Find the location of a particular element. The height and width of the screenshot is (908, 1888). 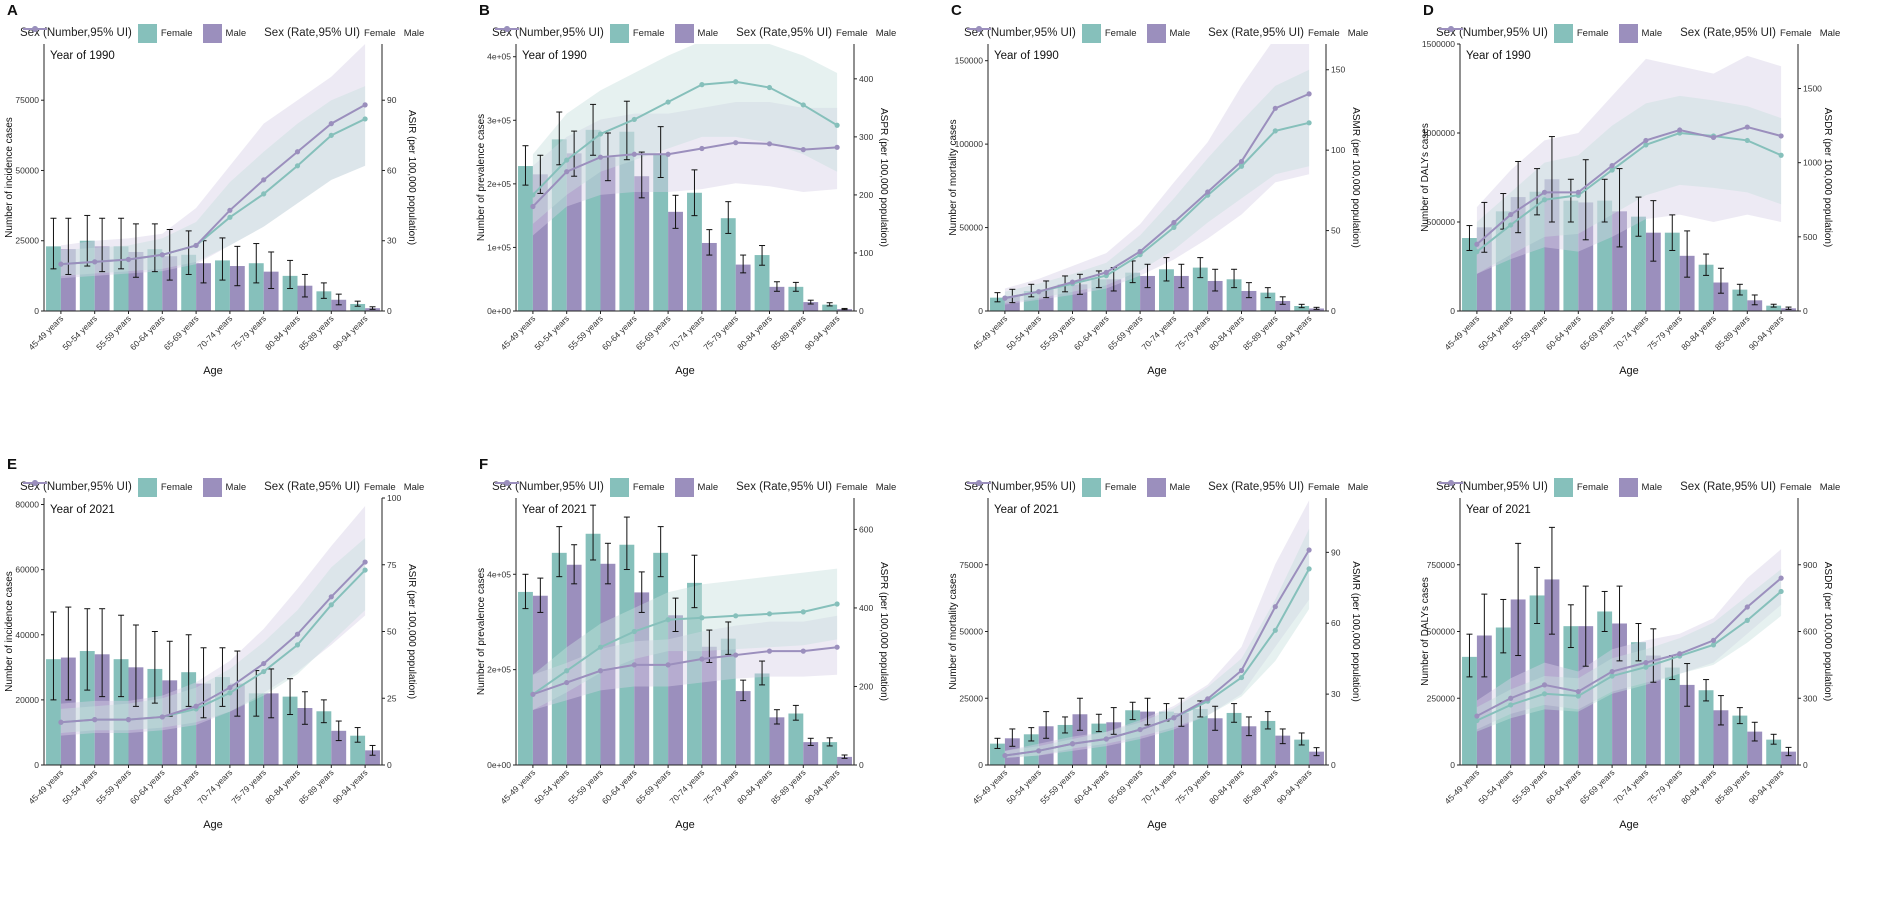

y2-tick-label: 200 is located at coordinates (866, 195).